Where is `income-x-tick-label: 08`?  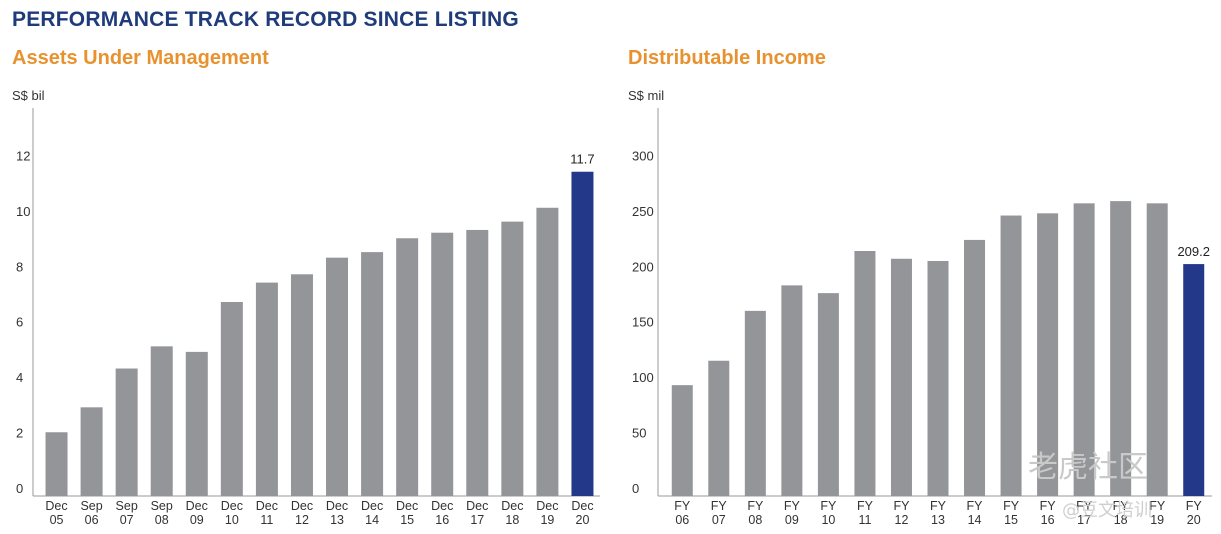
income-x-tick-label: 08 is located at coordinates (755, 520).